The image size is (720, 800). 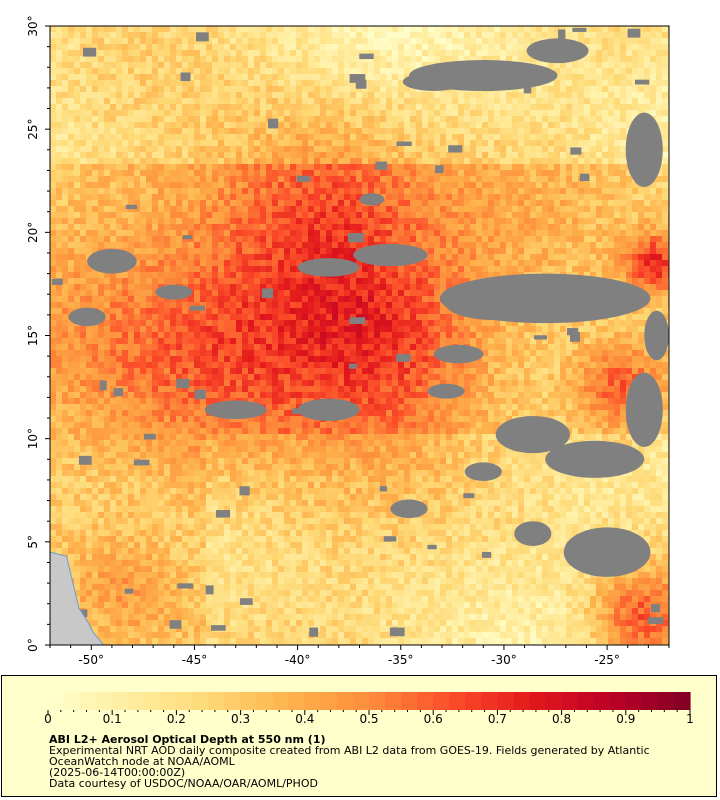 What do you see at coordinates (497, 719) in the screenshot?
I see `colorbar-tick-label: 0.7` at bounding box center [497, 719].